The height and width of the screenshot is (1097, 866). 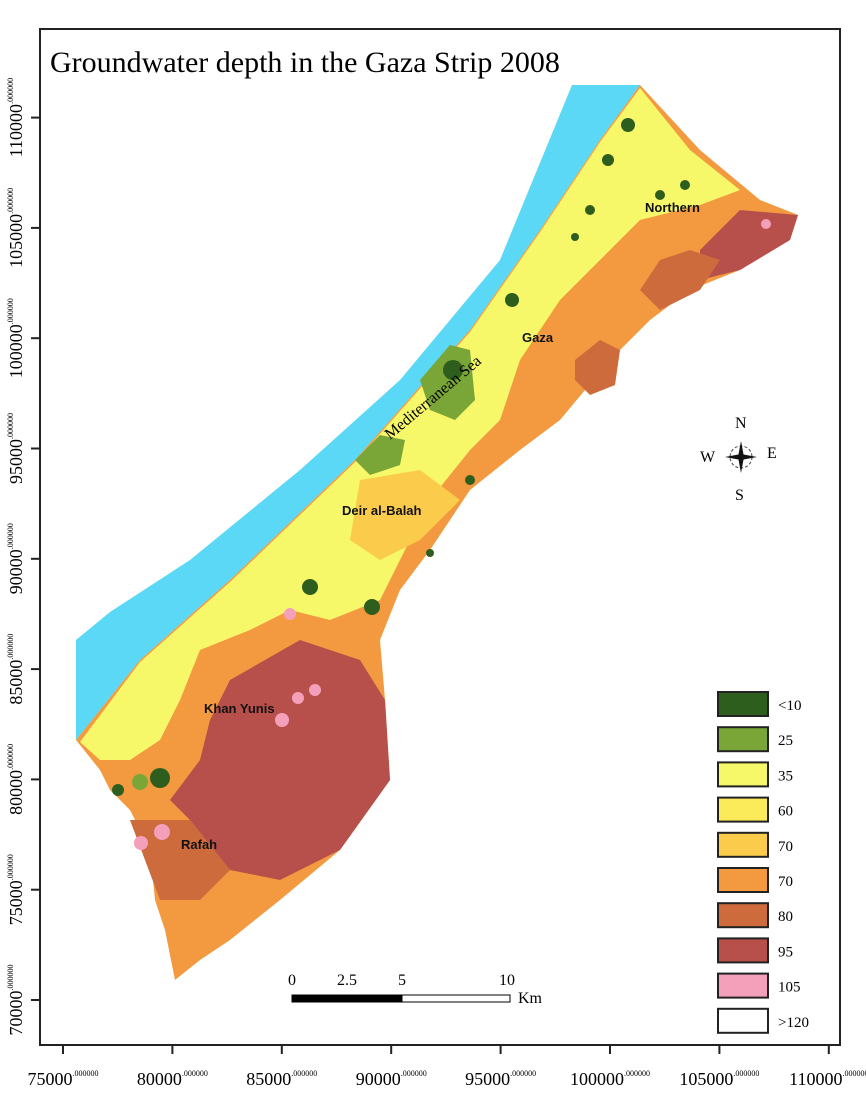 What do you see at coordinates (305, 62) in the screenshot?
I see `map-title: Groundwater depth in the Gaza Strip 2008` at bounding box center [305, 62].